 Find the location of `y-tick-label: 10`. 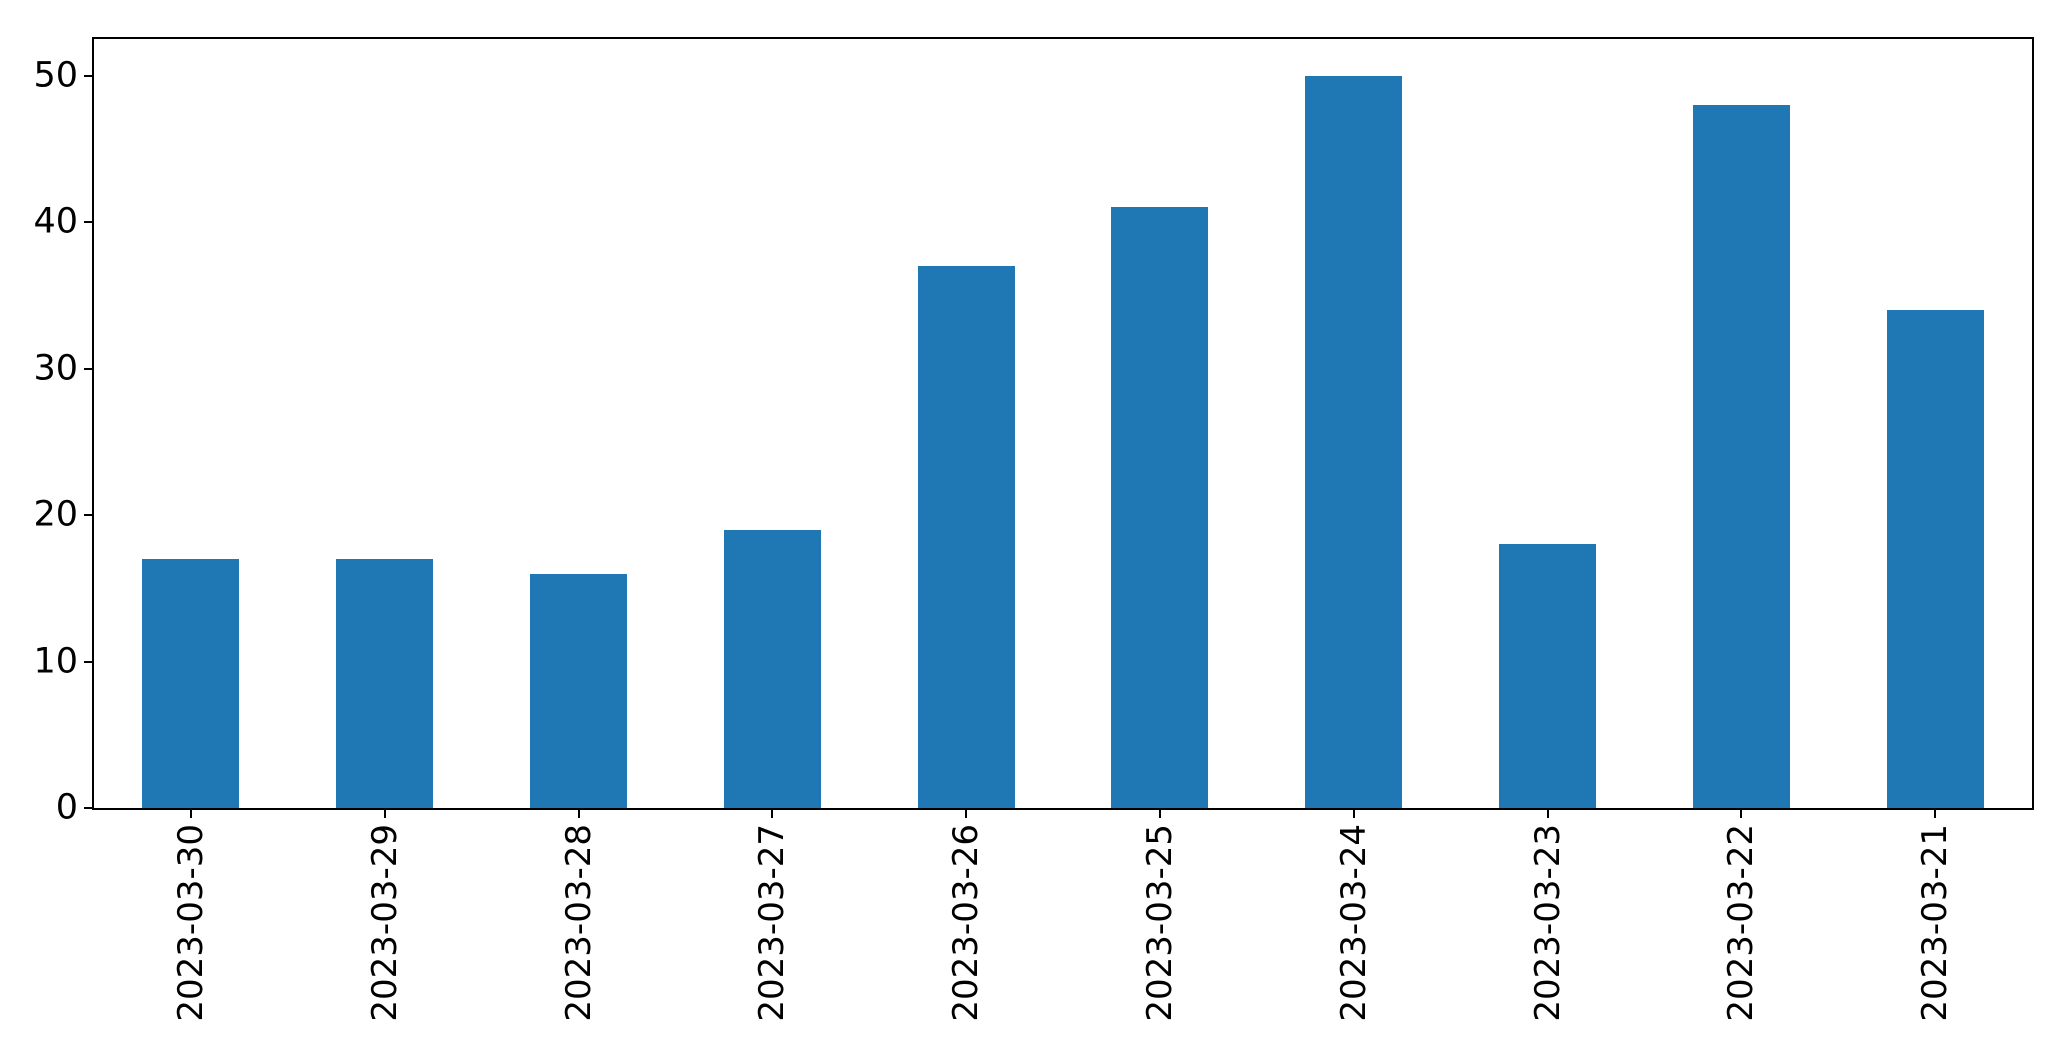

y-tick-label: 10 is located at coordinates (55, 661).